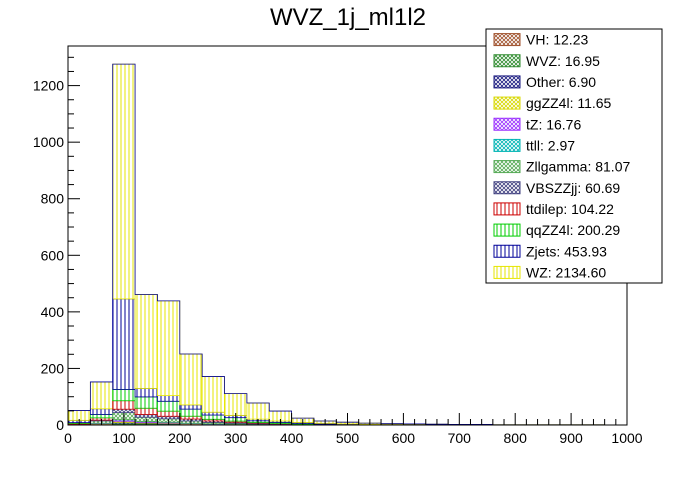 The height and width of the screenshot is (477, 696). I want to click on x-tick-label: 700, so click(460, 438).